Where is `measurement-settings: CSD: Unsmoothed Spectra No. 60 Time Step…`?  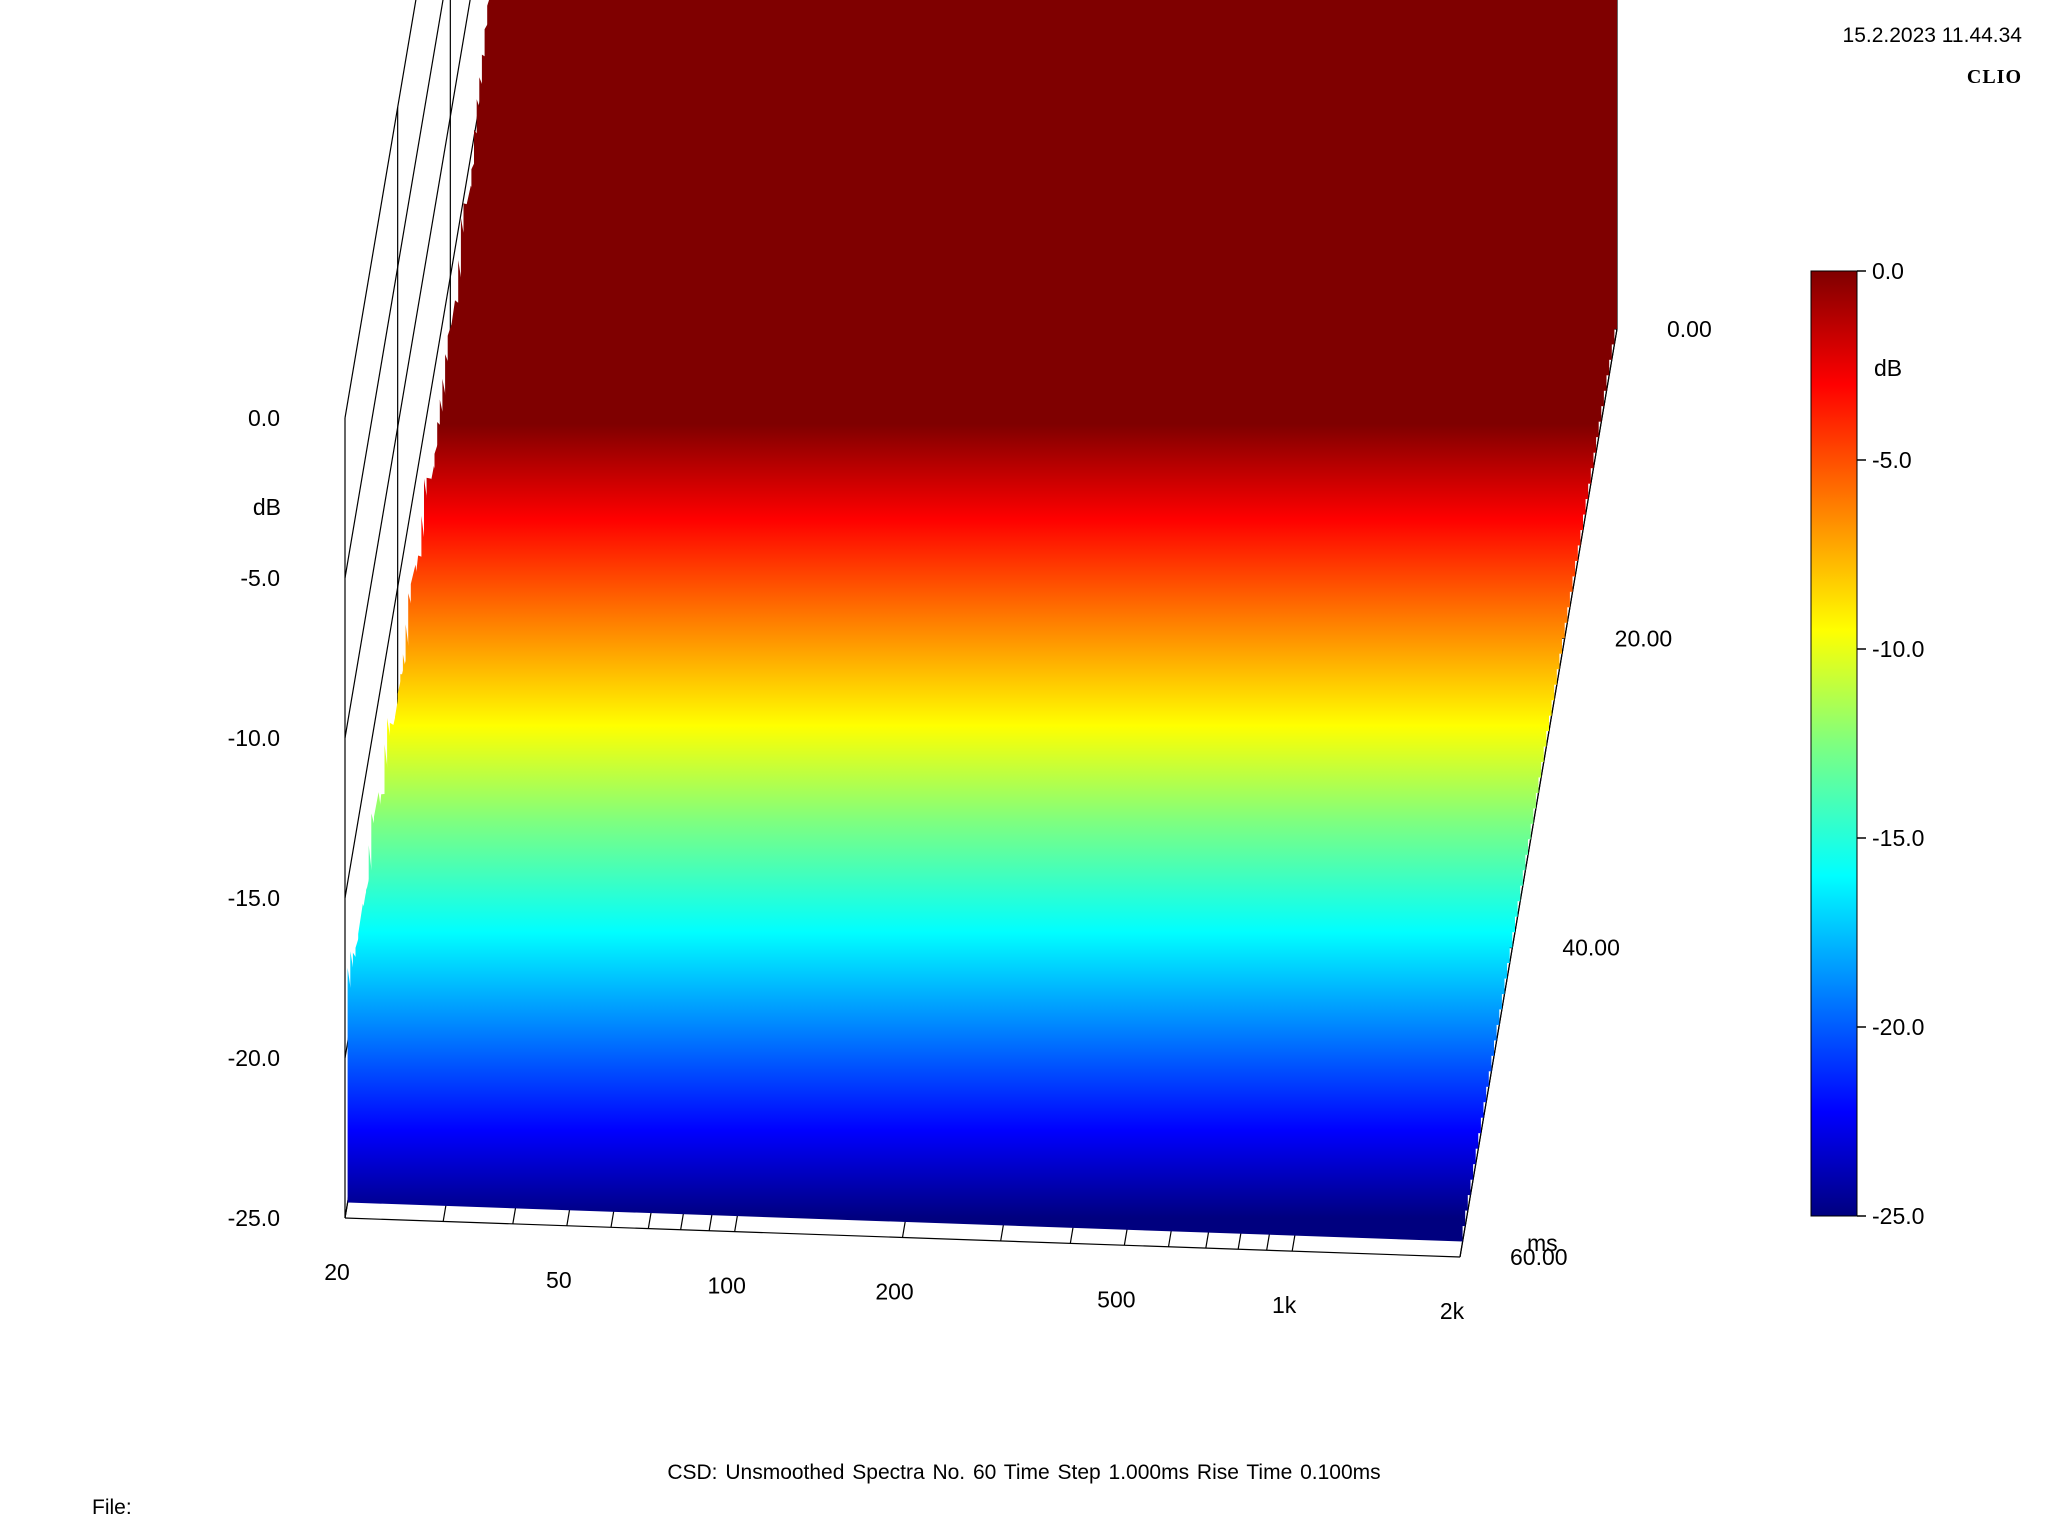 measurement-settings: CSD: Unsmoothed Spectra No. 60 Time Step… is located at coordinates (1024, 1472).